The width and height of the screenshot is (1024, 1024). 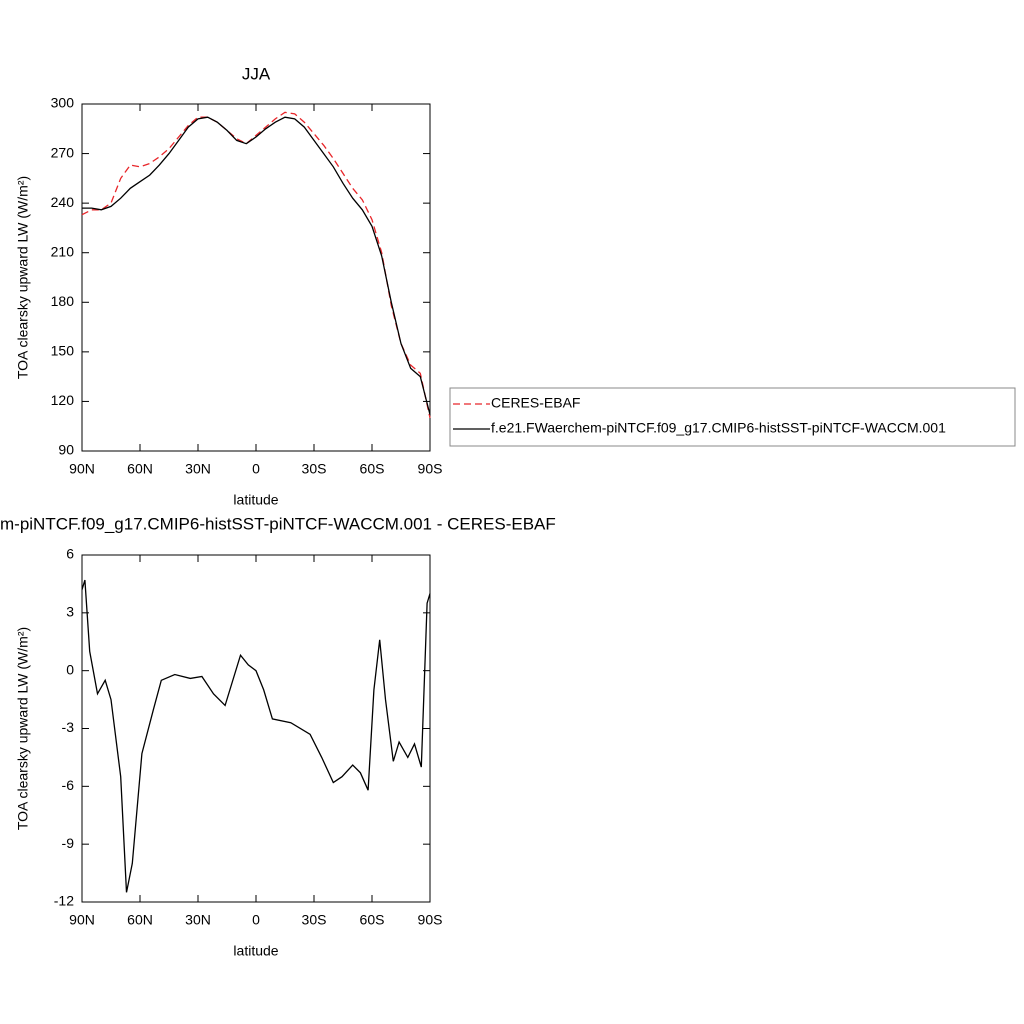 I want to click on y-tick-label: 0, so click(x=70, y=669).